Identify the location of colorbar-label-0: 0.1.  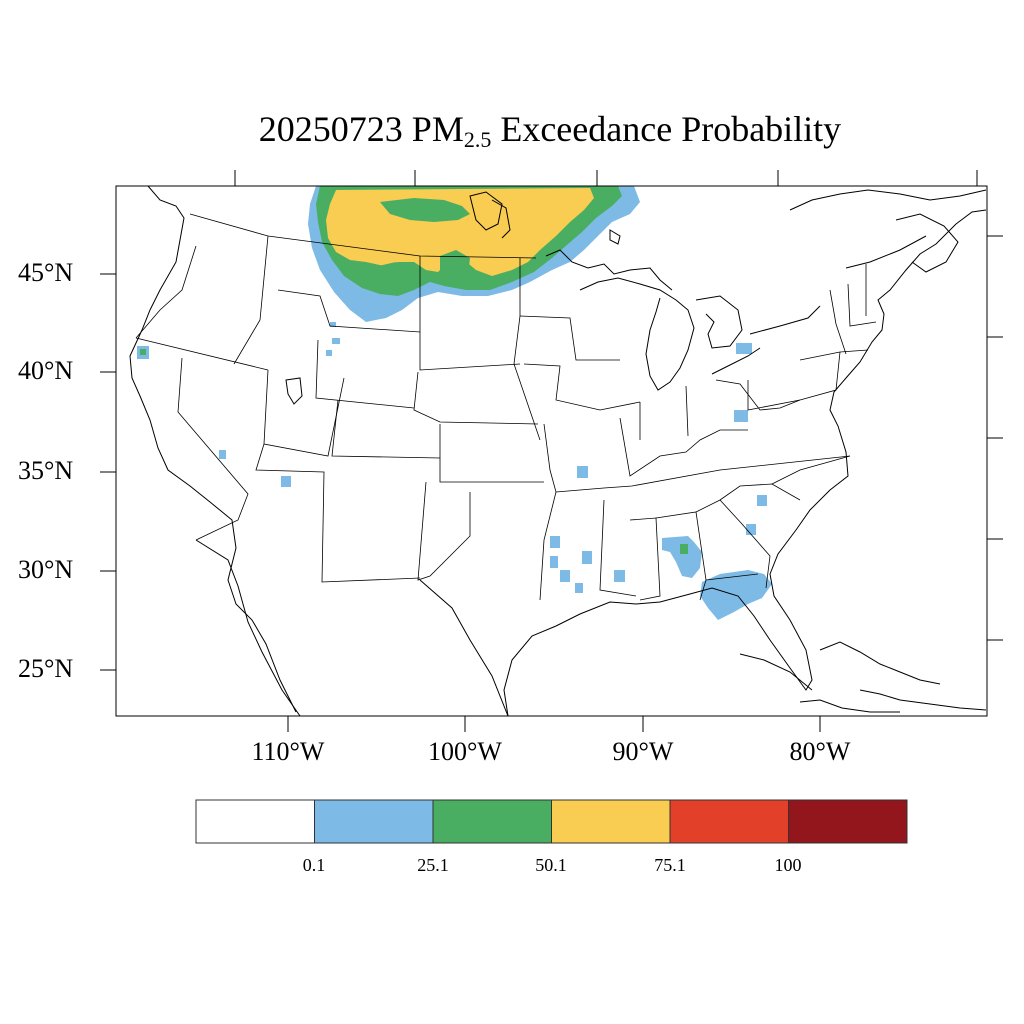
(314, 865).